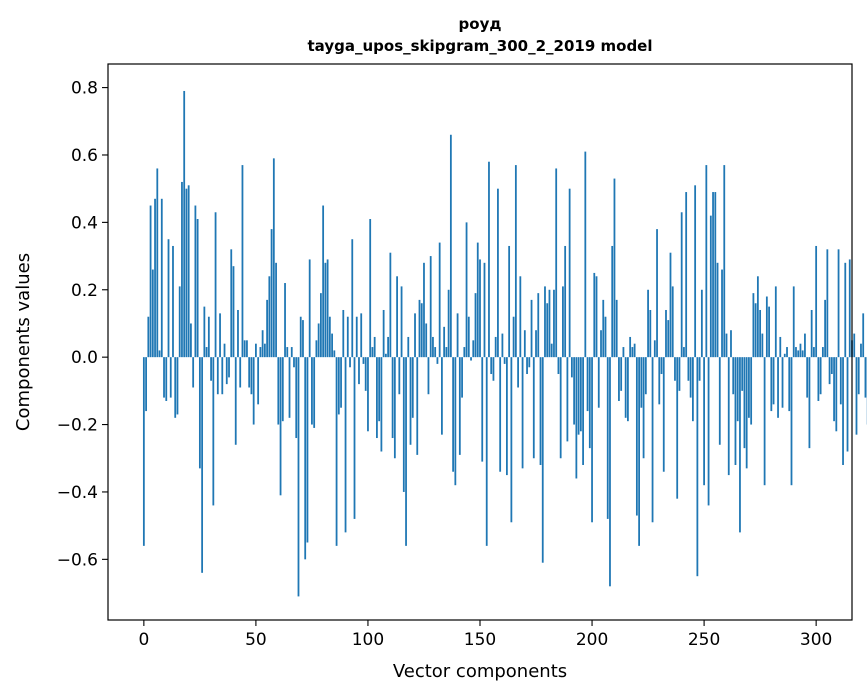 Image resolution: width=867 pixels, height=696 pixels. I want to click on y-axis-label: Components values, so click(23, 342).